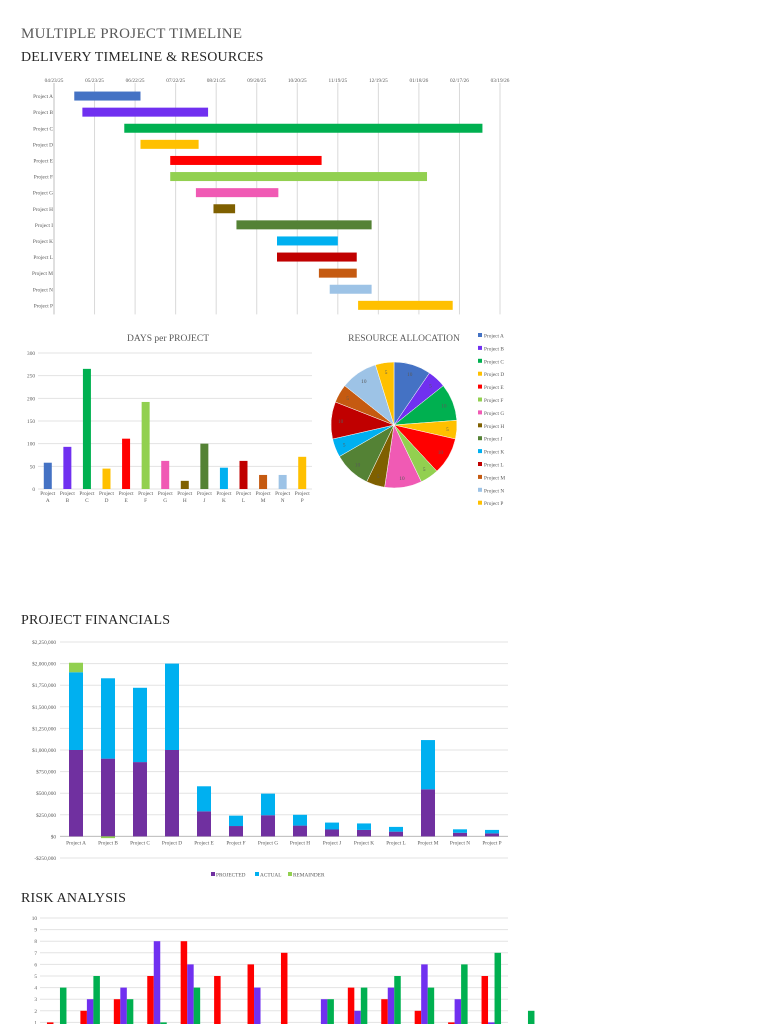 This screenshot has height=1024, width=768. I want to click on pie-legend-swatch-project-m, so click(480, 476).